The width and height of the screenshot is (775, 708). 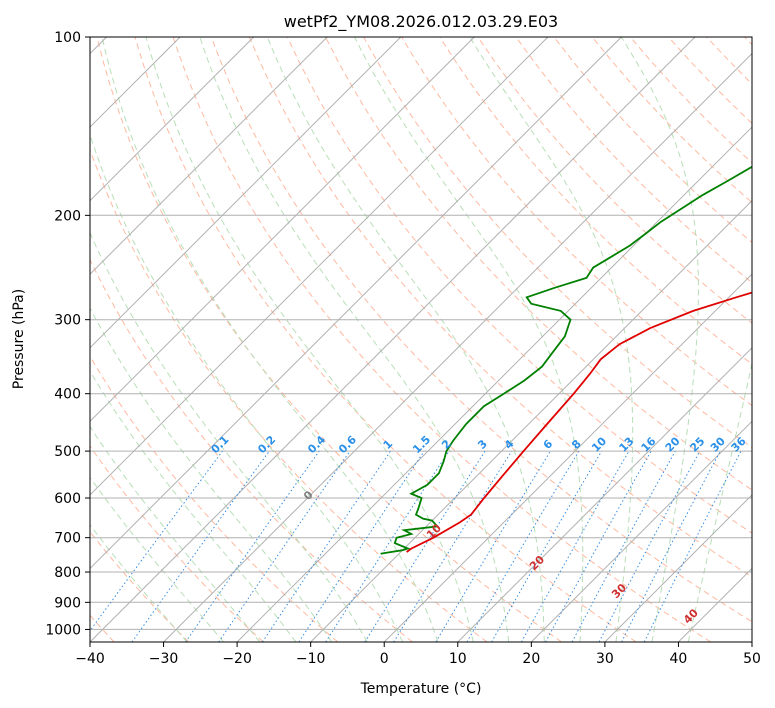 I want to click on x-tick-label: 20, so click(x=531, y=659).